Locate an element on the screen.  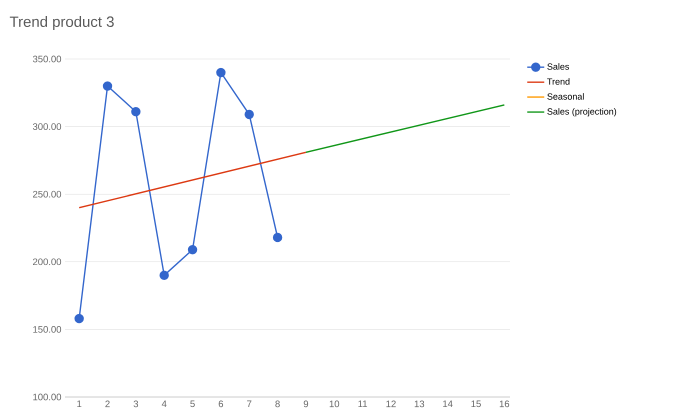
legend-label: Sales is located at coordinates (558, 66).